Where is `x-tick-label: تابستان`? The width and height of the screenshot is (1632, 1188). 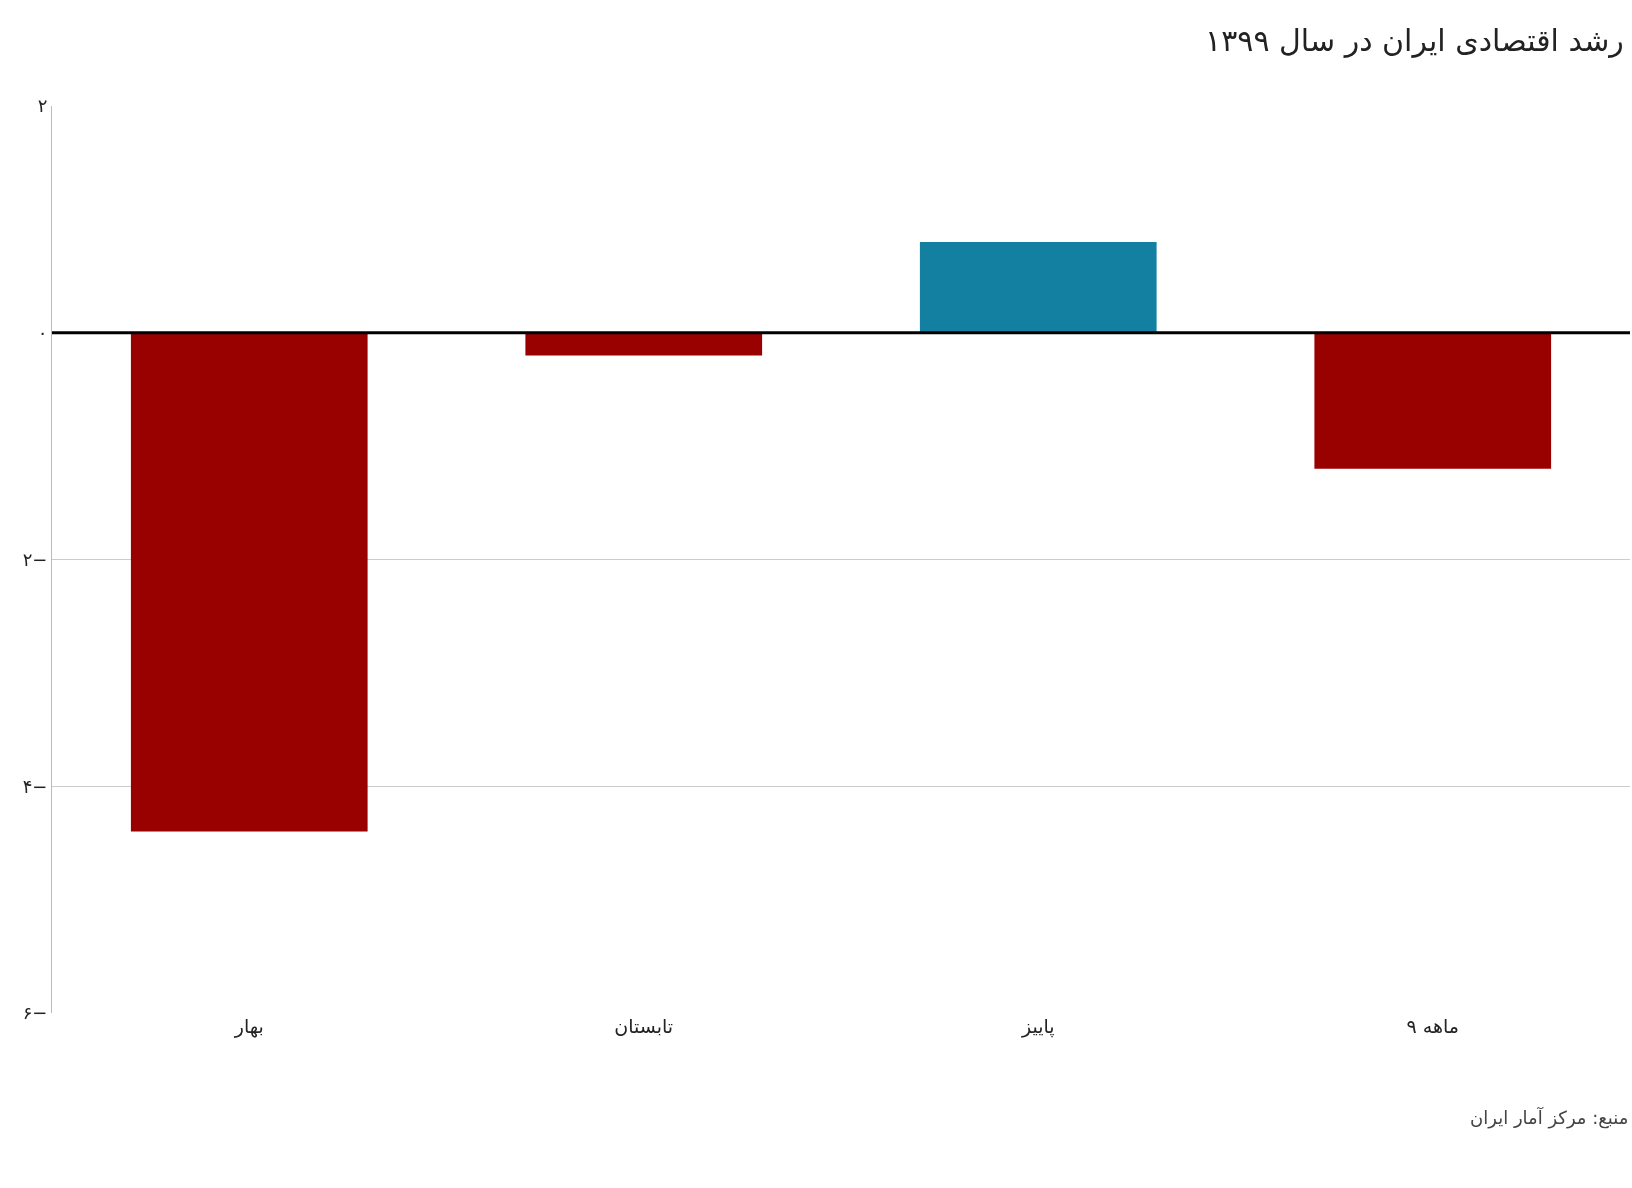
x-tick-label: تابستان is located at coordinates (644, 1026).